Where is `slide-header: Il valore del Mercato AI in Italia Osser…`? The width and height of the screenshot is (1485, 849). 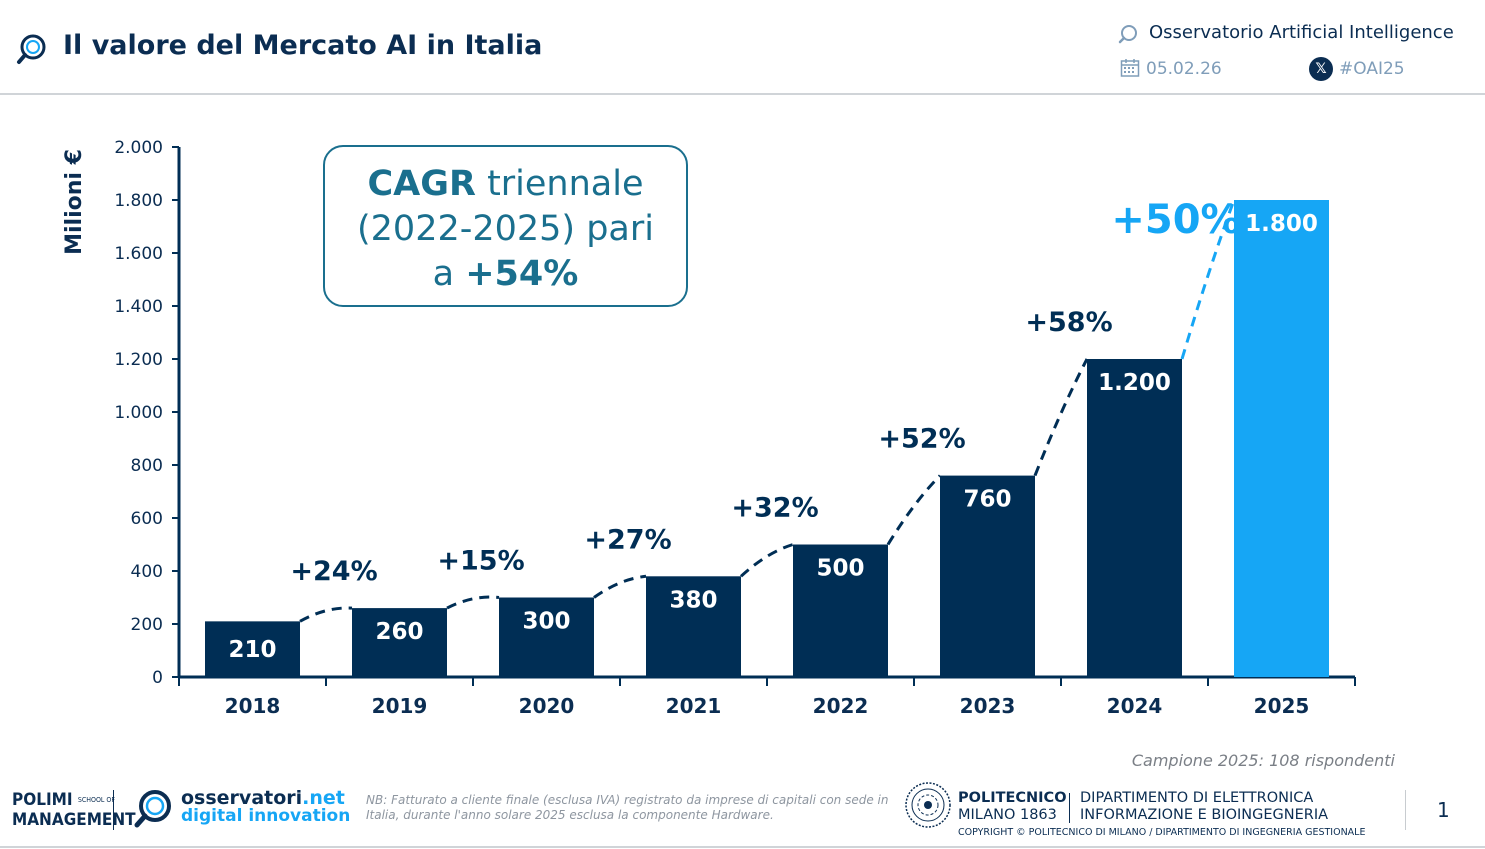 slide-header: Il valore del Mercato AI in Italia Osser… is located at coordinates (742, 47).